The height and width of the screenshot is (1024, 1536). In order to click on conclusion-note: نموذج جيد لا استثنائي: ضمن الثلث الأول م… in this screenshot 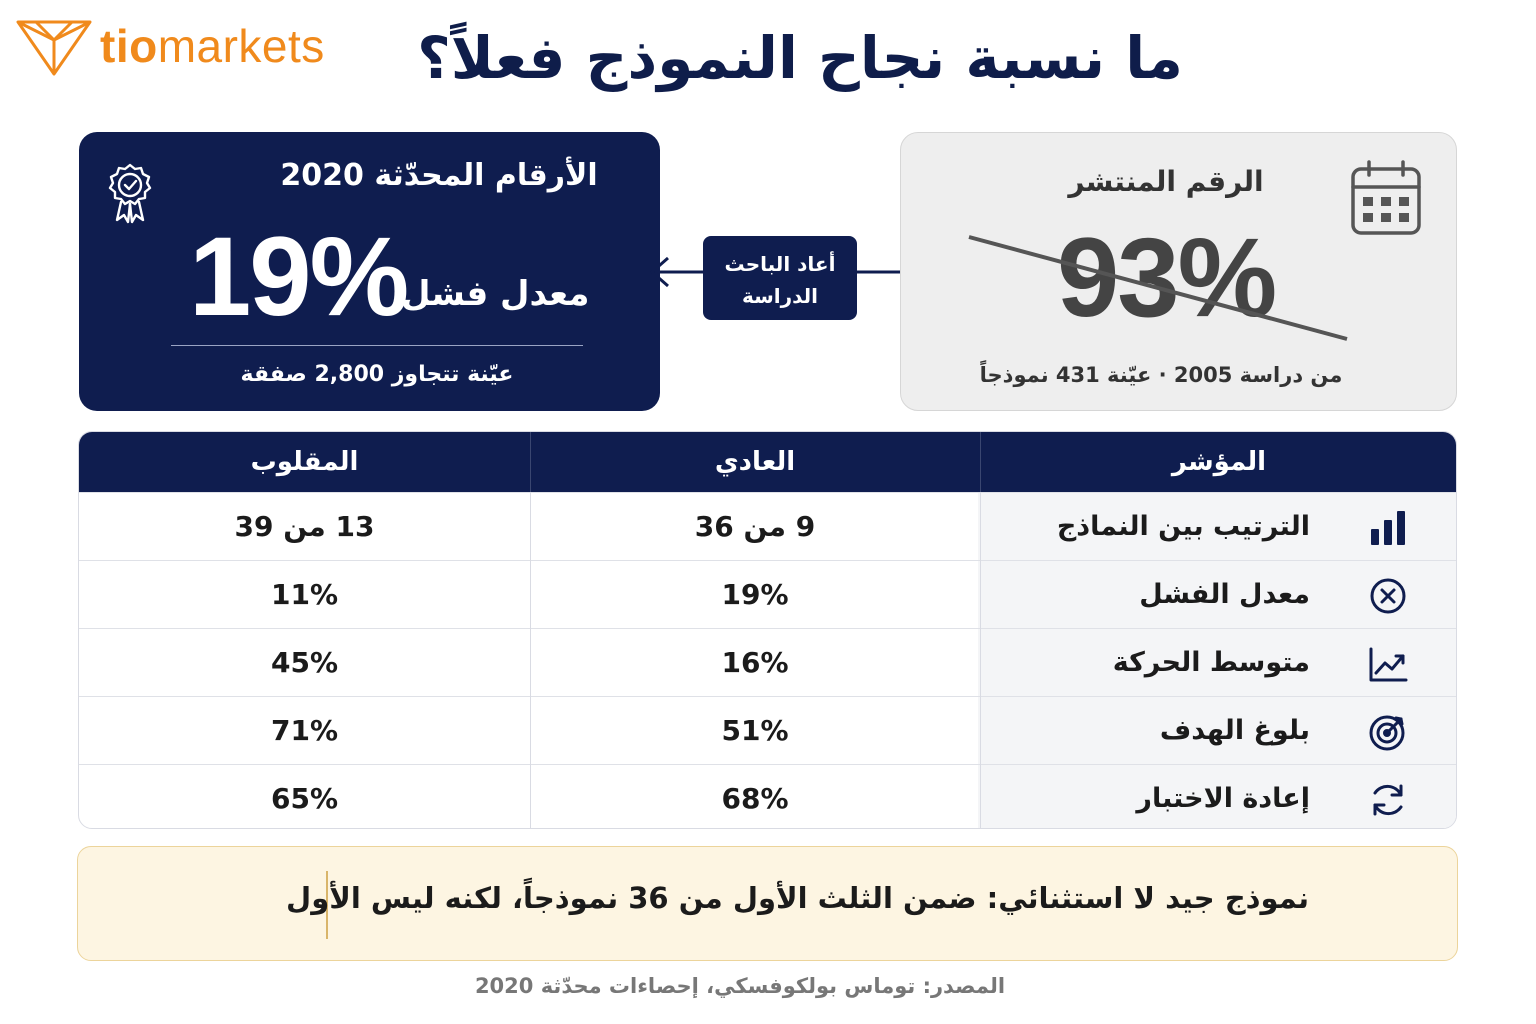, I will do `click(767, 903)`.